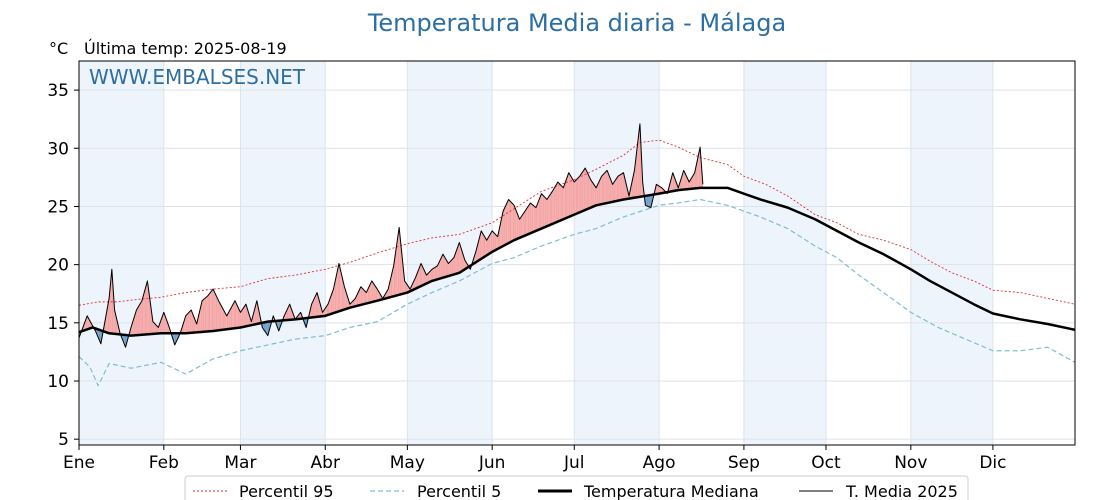  Describe the element at coordinates (574, 463) in the screenshot. I see `x-tick-label: Jul` at that location.